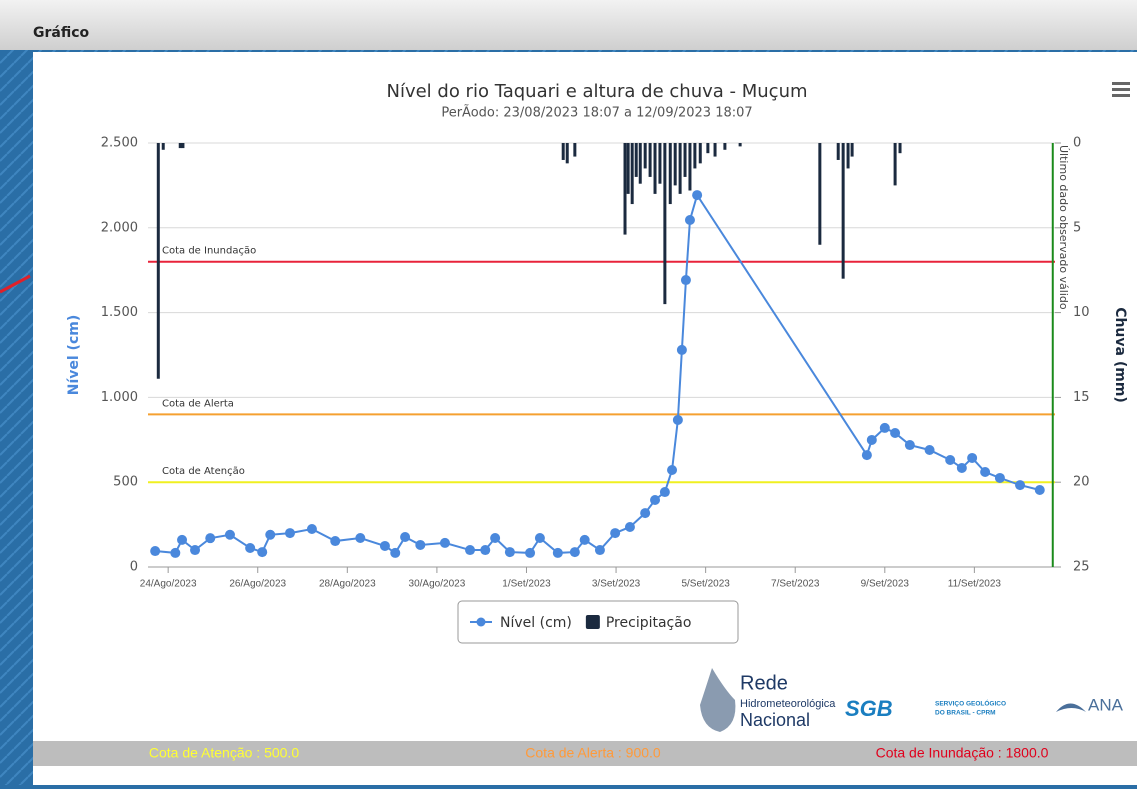  What do you see at coordinates (764, 683) in the screenshot?
I see `rede-logo-text: Rede` at bounding box center [764, 683].